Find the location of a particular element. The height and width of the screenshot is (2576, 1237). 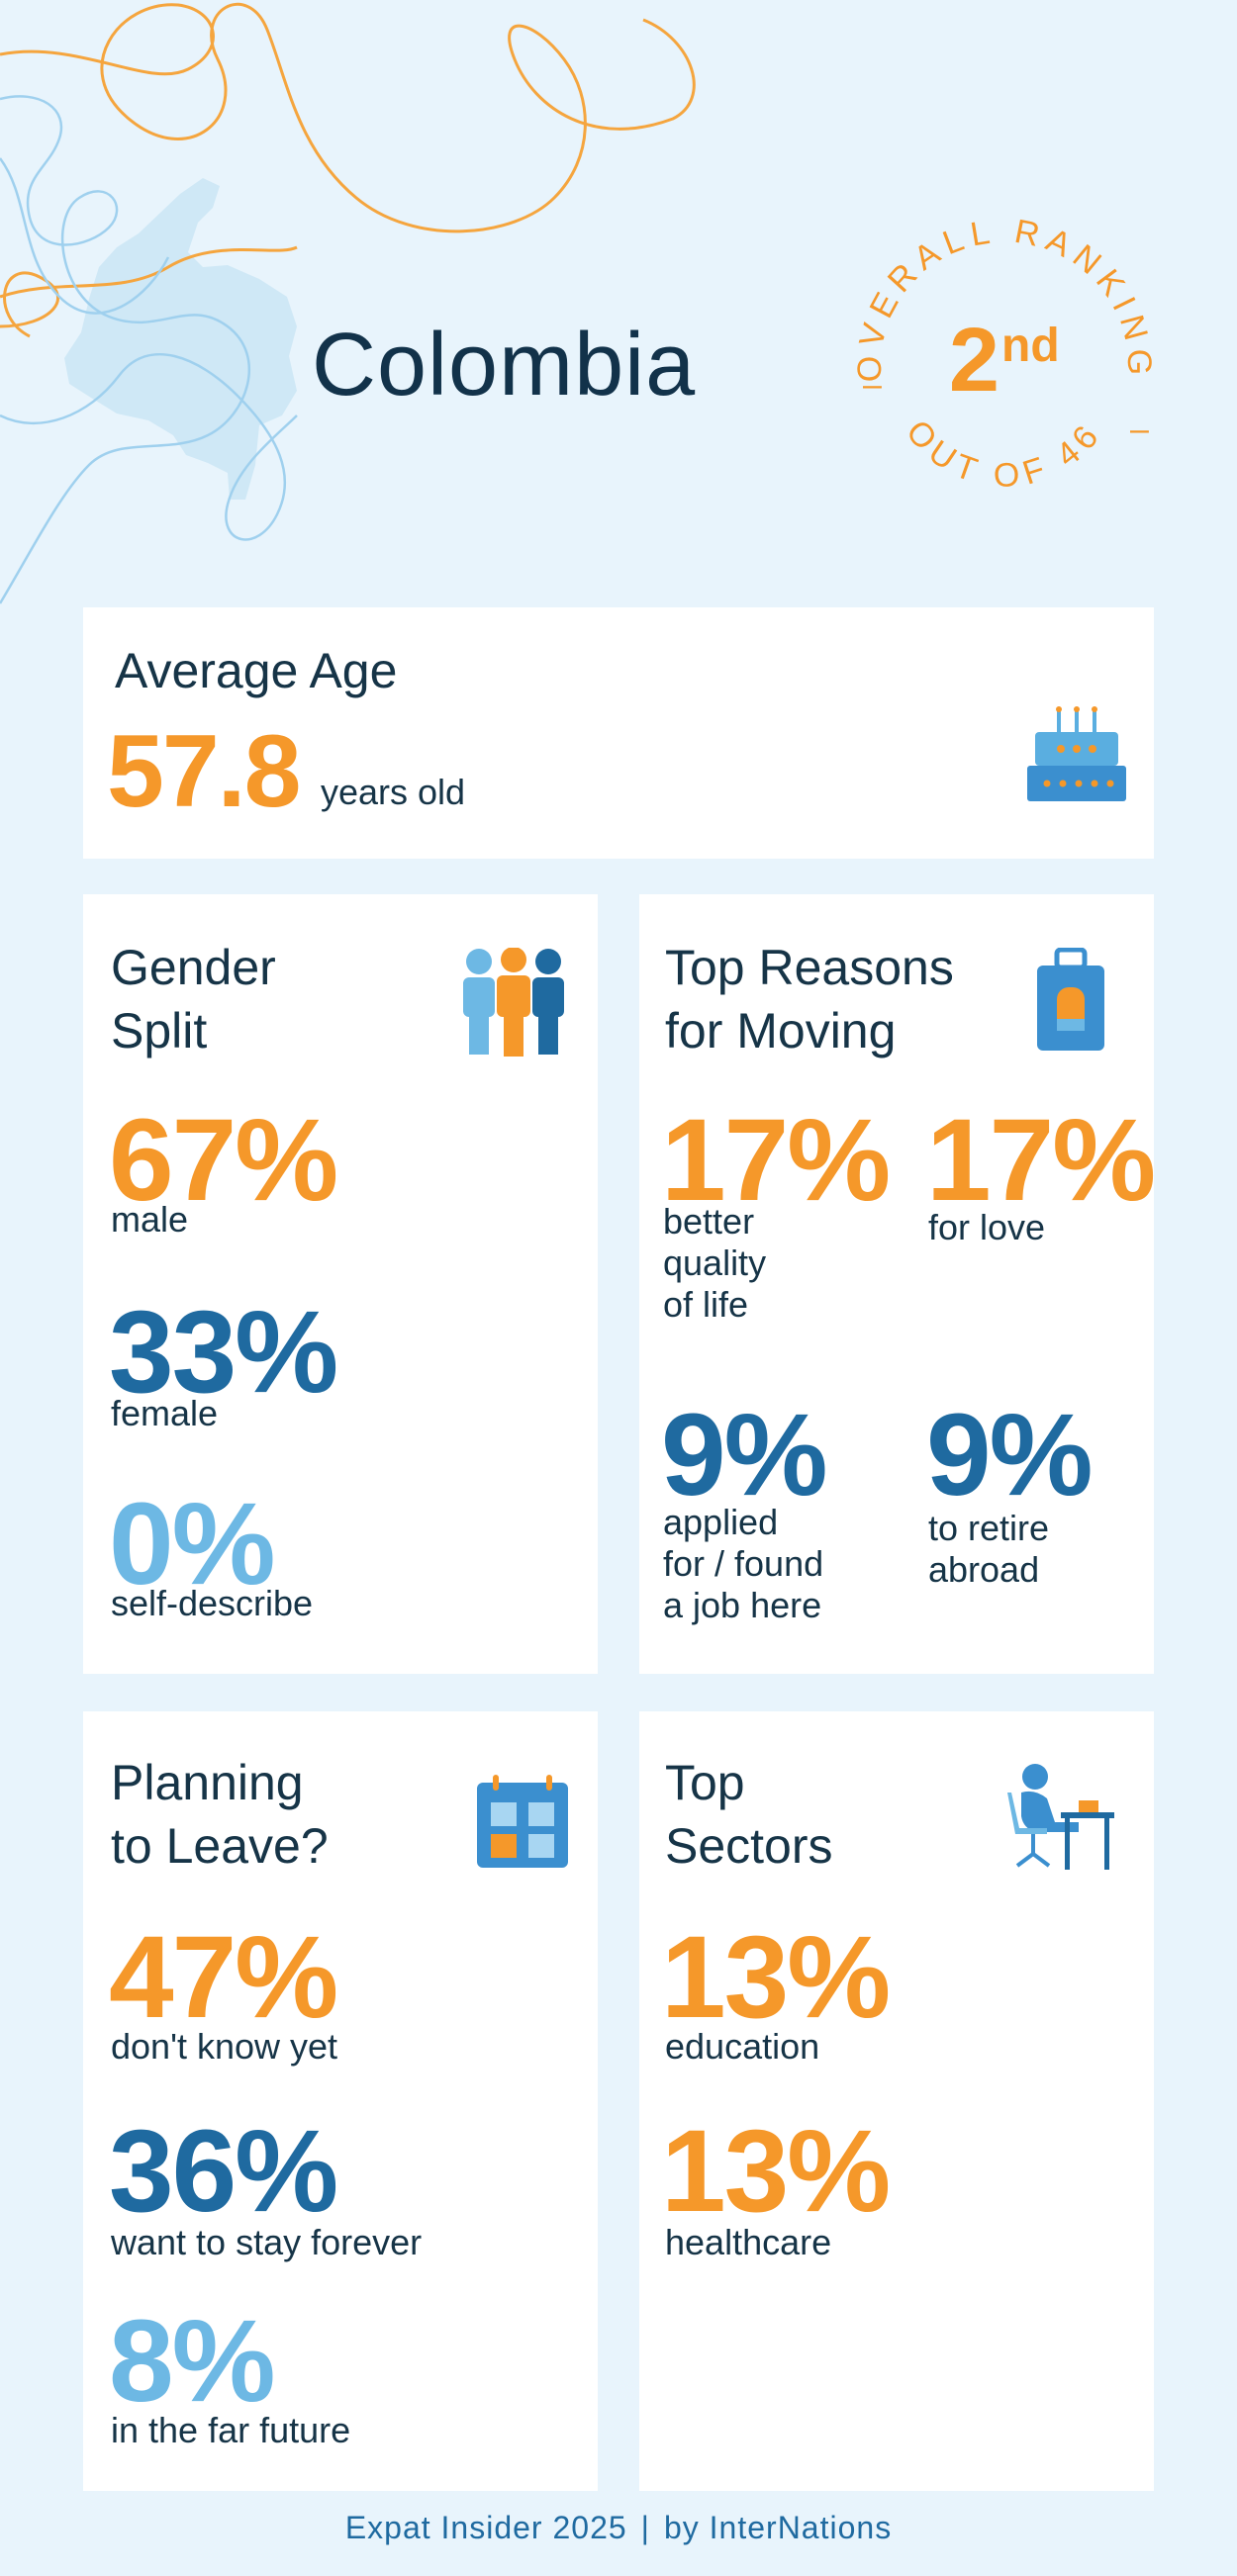

gender-female-label: female is located at coordinates (165, 1413).